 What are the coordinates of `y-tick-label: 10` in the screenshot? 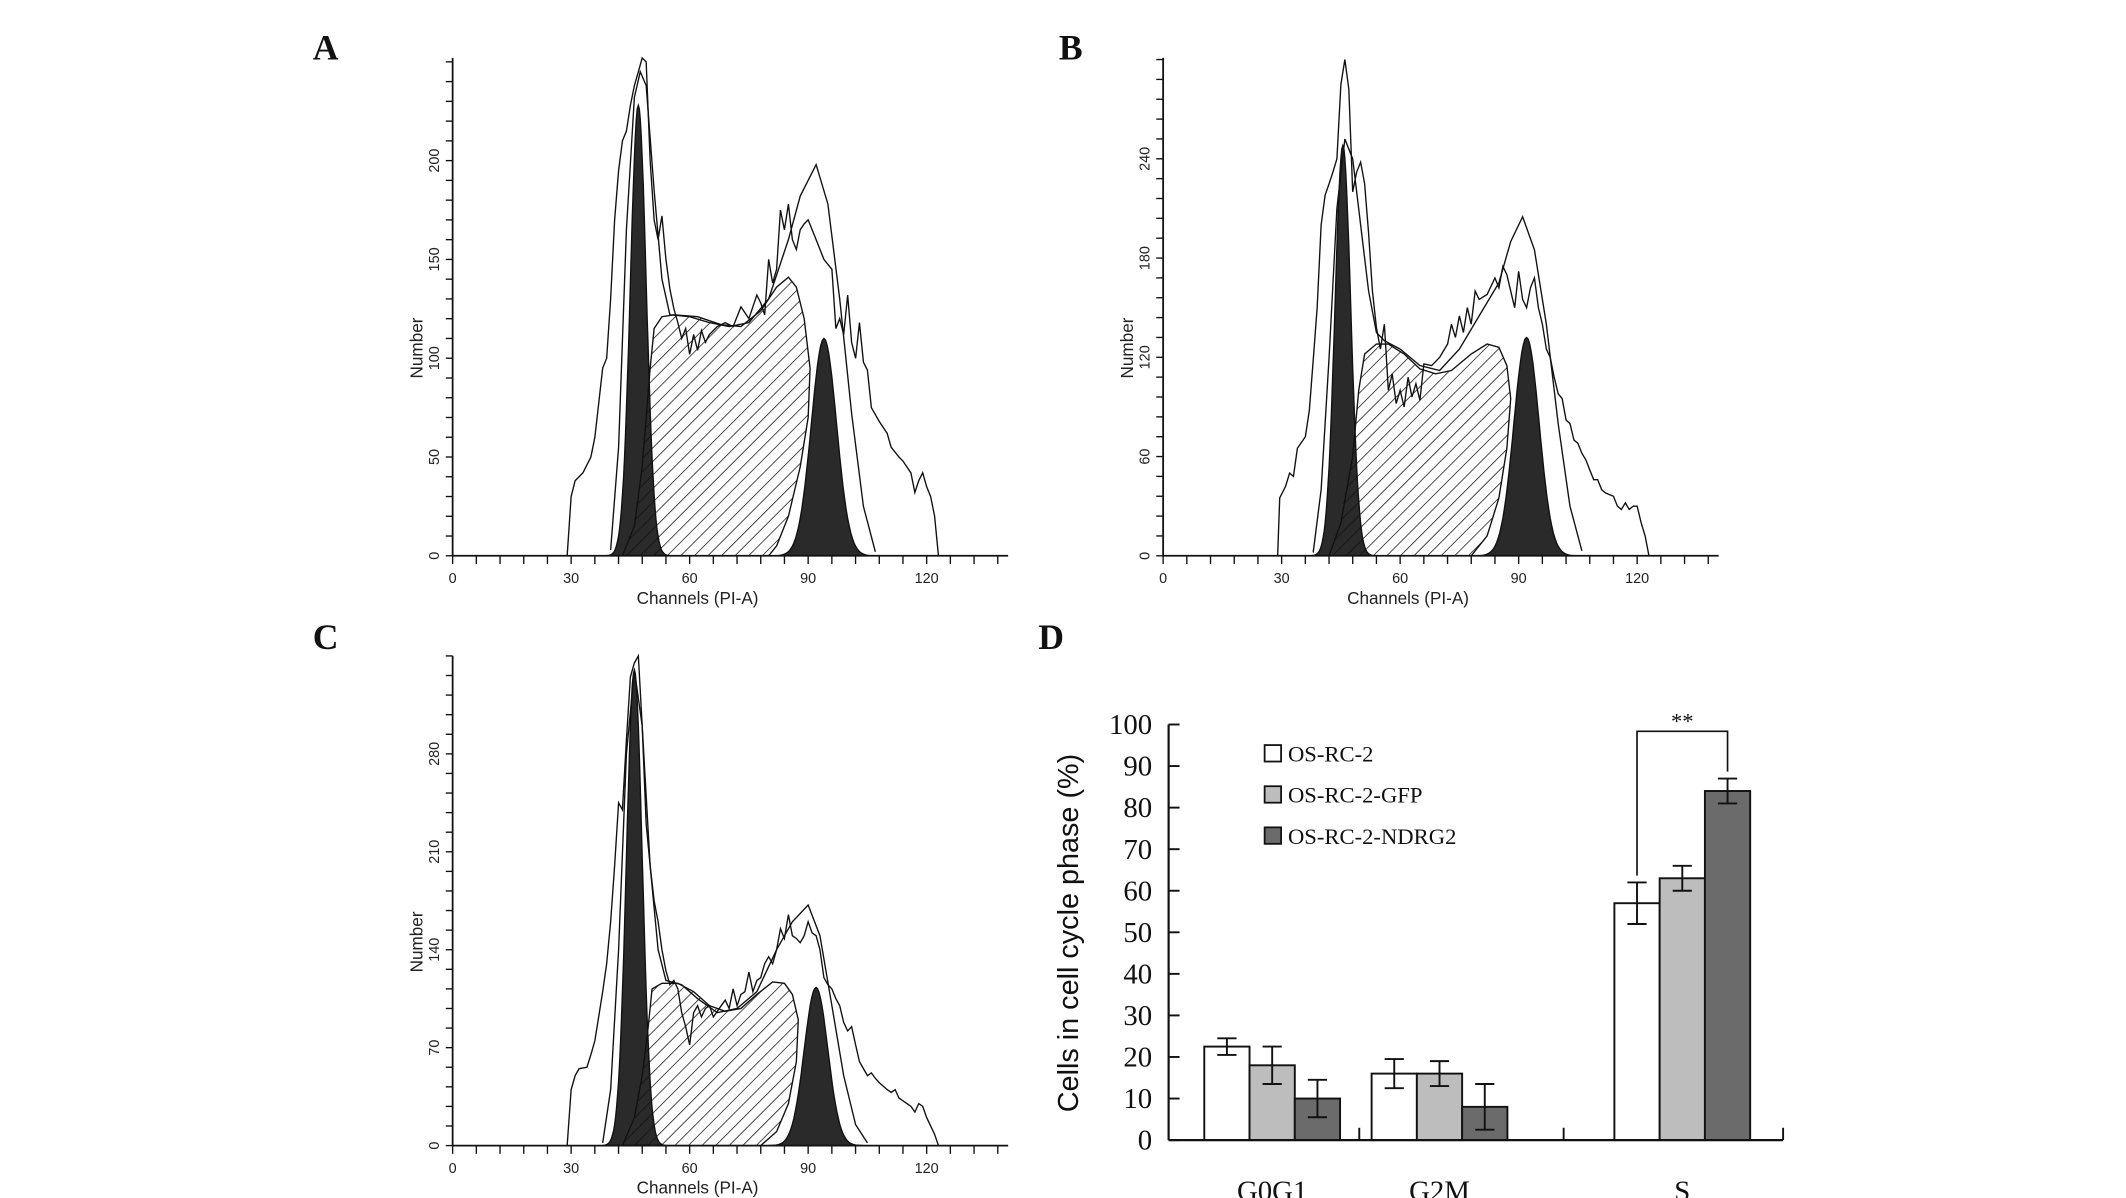 It's located at (1137, 1099).